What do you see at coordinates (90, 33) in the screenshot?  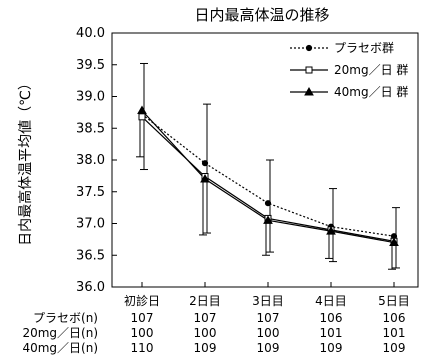 I see `y-tick-label: 40.0` at bounding box center [90, 33].